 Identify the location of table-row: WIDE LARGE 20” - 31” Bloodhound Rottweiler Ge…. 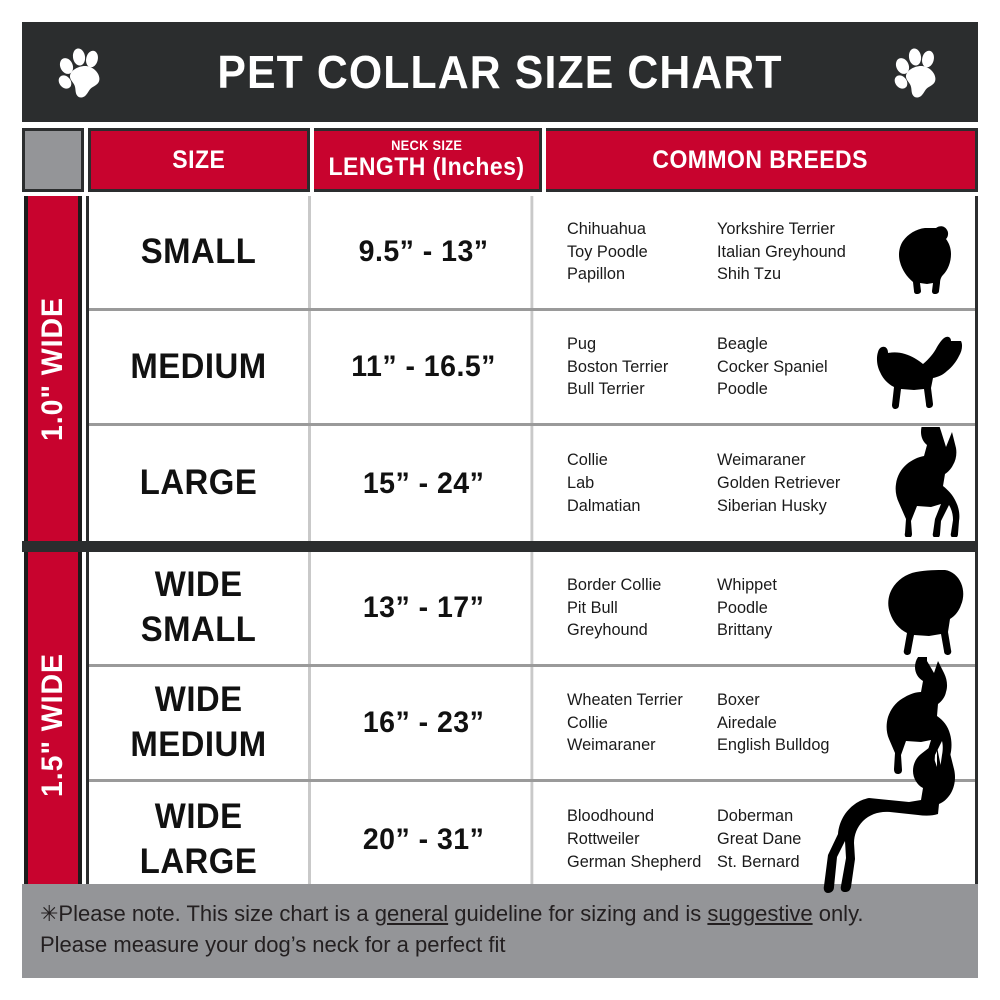
(532, 822).